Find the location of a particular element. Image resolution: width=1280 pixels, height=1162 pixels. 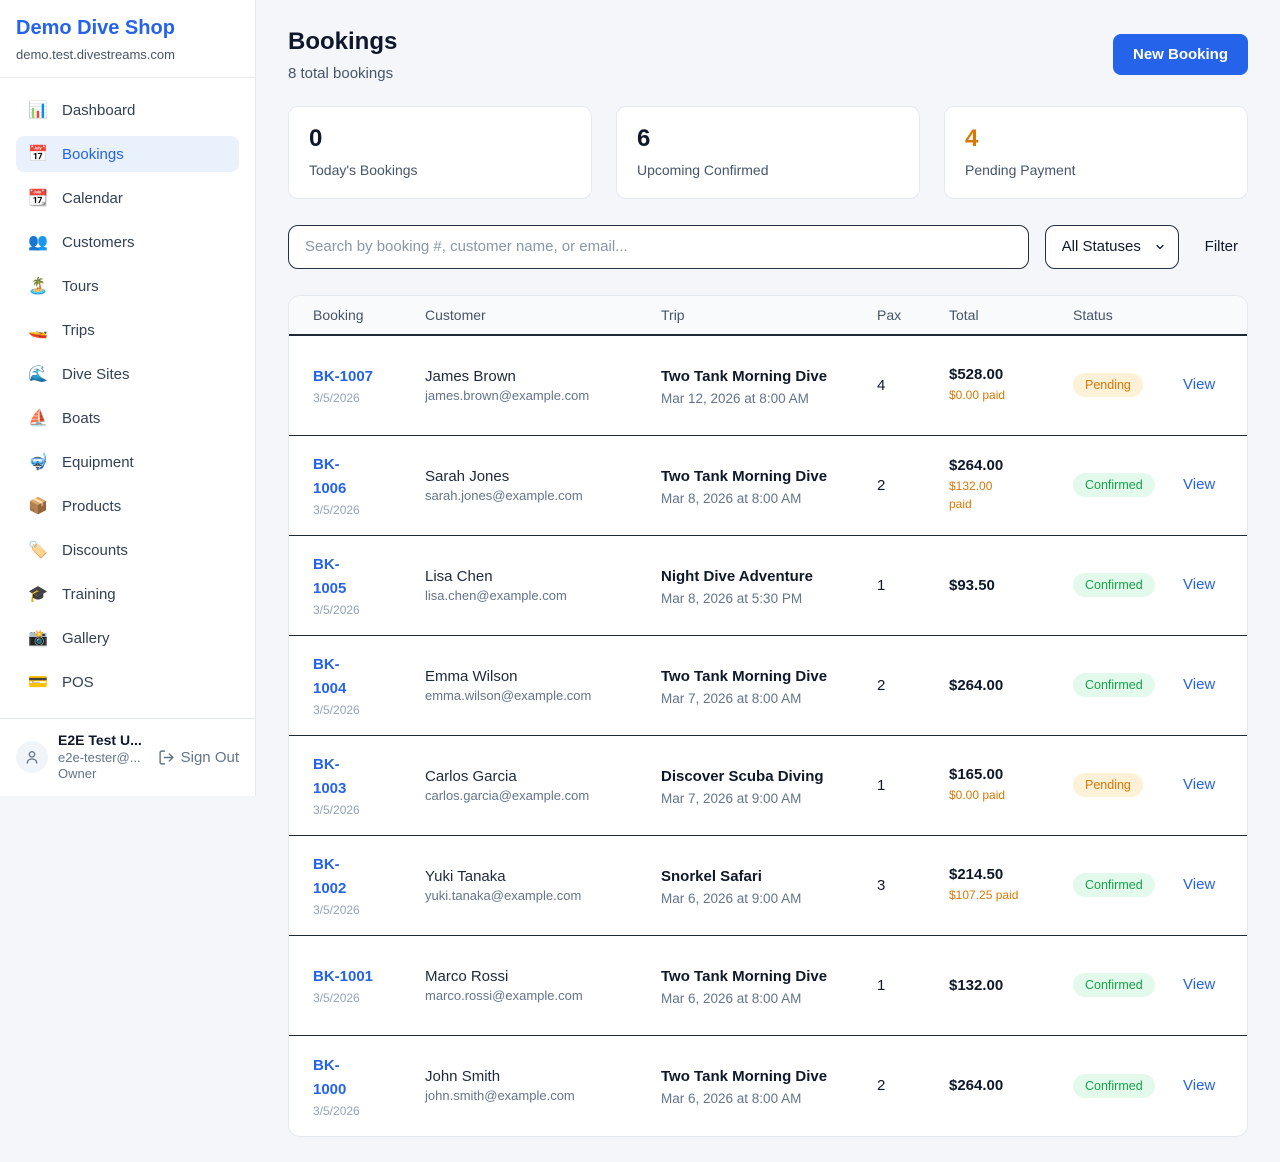

sign-out-button: Sign Out is located at coordinates (198, 757).